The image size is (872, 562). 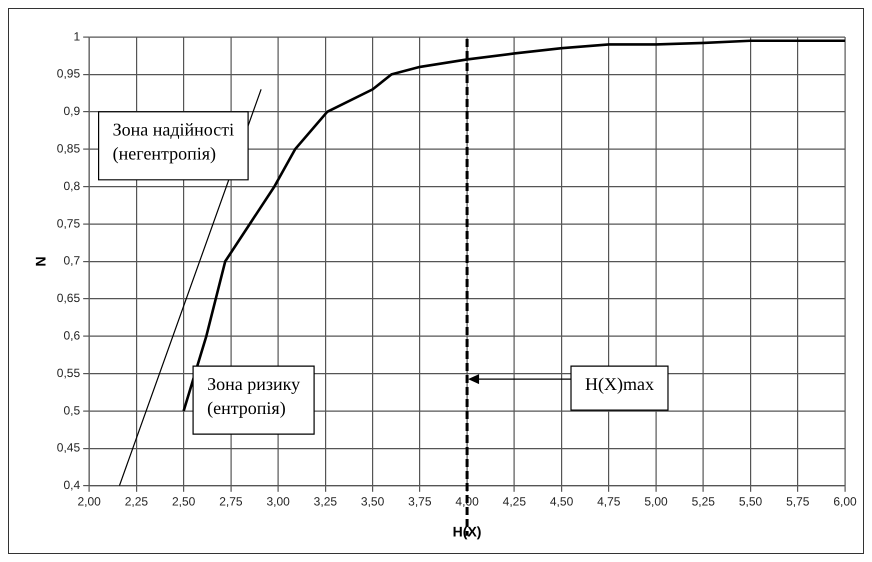 What do you see at coordinates (71, 485) in the screenshot?
I see `y-tick-label: 0,4` at bounding box center [71, 485].